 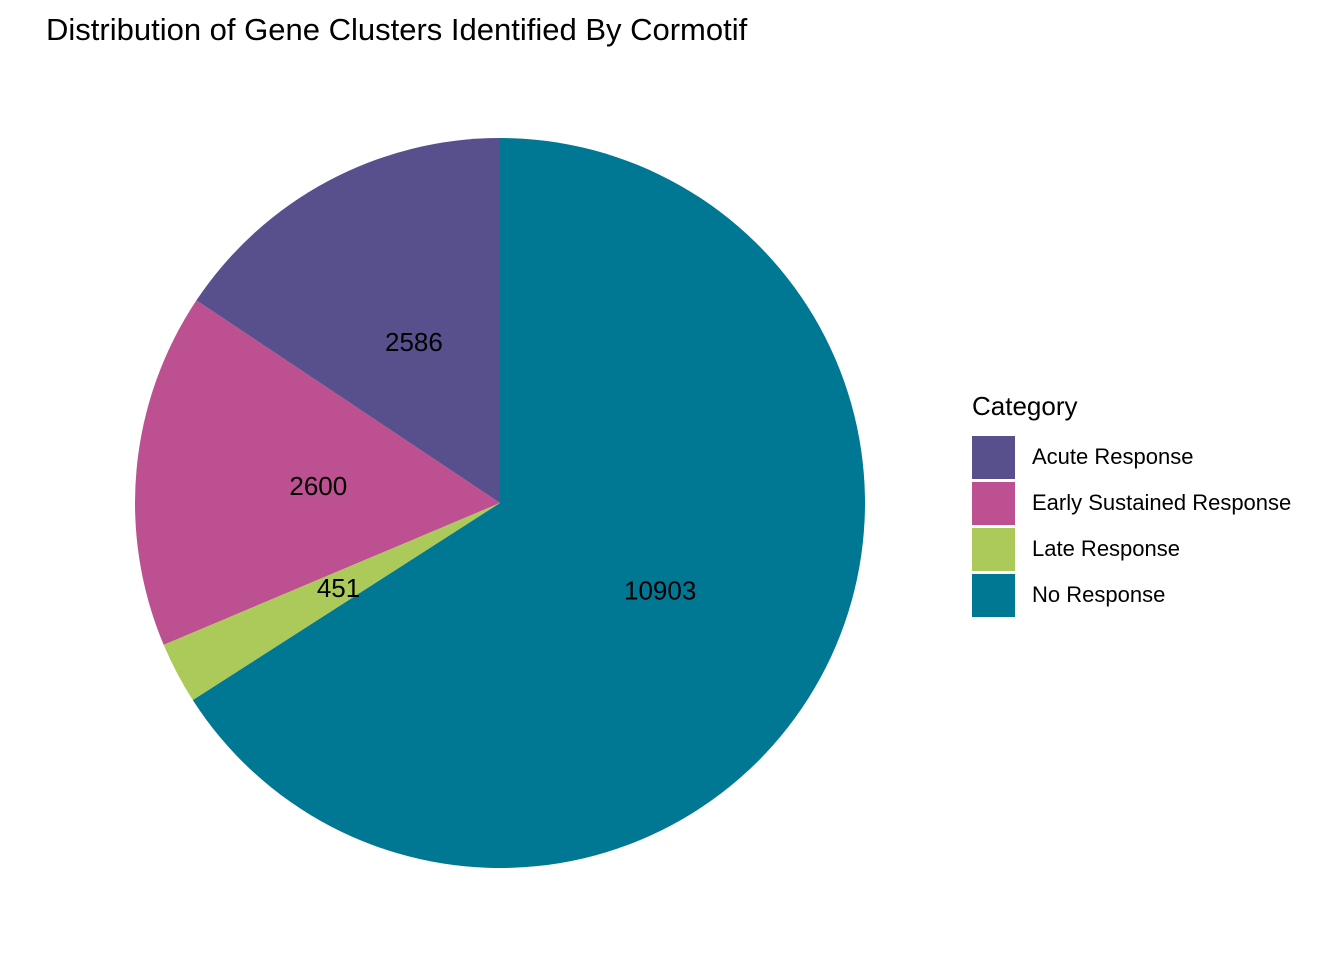 I want to click on slice-label-late-response: 451, so click(x=338, y=588).